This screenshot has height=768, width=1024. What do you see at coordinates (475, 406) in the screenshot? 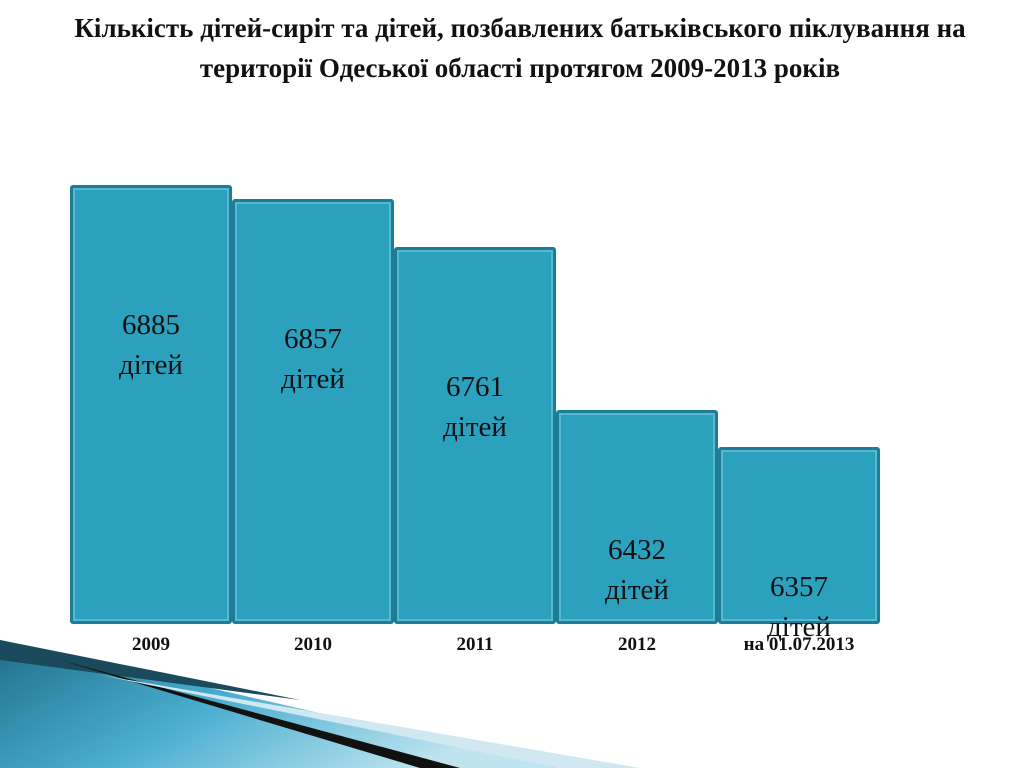
I see `data-label: 6761 дітей` at bounding box center [475, 406].